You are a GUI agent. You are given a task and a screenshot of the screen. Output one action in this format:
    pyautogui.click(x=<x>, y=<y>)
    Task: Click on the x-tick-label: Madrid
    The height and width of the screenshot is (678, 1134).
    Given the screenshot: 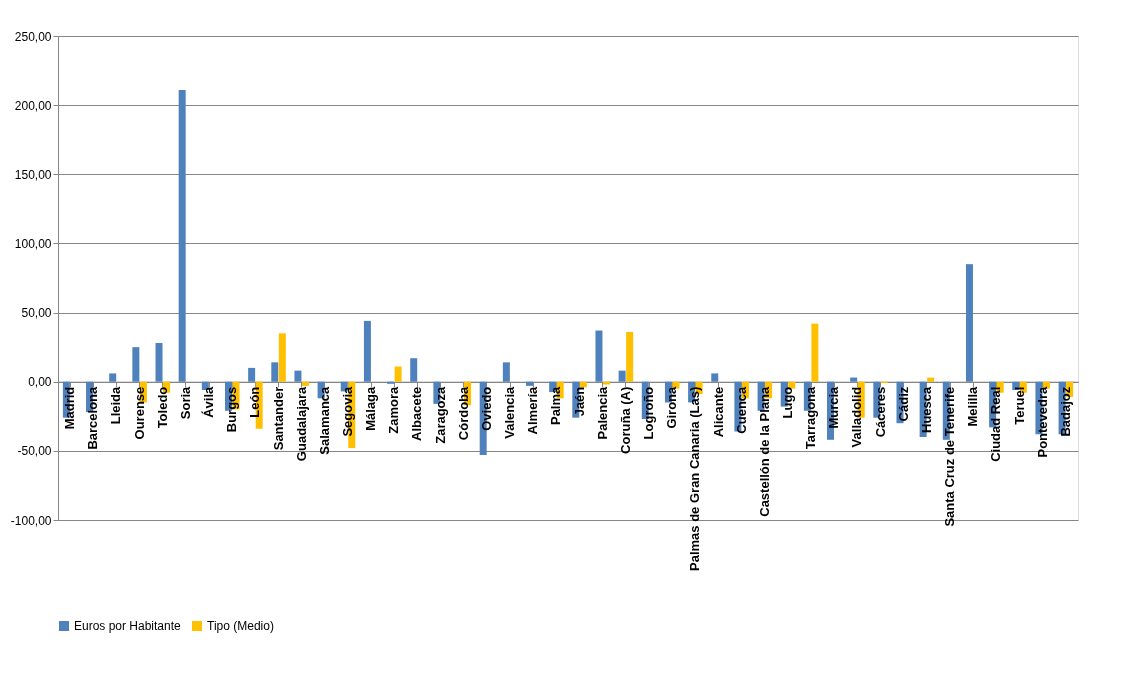 What is the action you would take?
    pyautogui.click(x=70, y=408)
    